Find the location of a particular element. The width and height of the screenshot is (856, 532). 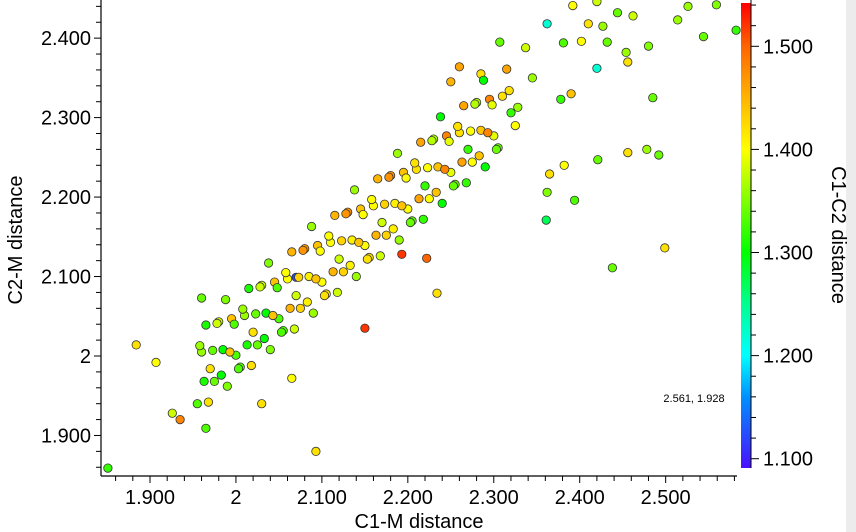

cursor-readout: 2.561, 1.928 is located at coordinates (693, 399).